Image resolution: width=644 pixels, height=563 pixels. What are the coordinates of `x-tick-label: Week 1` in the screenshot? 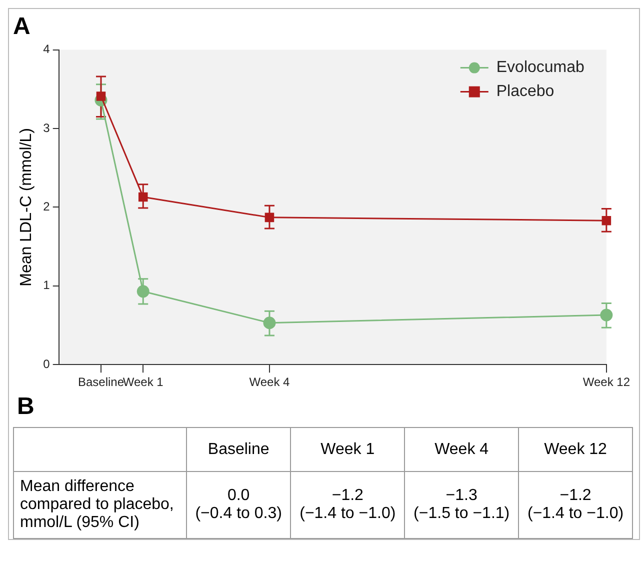 It's located at (143, 382).